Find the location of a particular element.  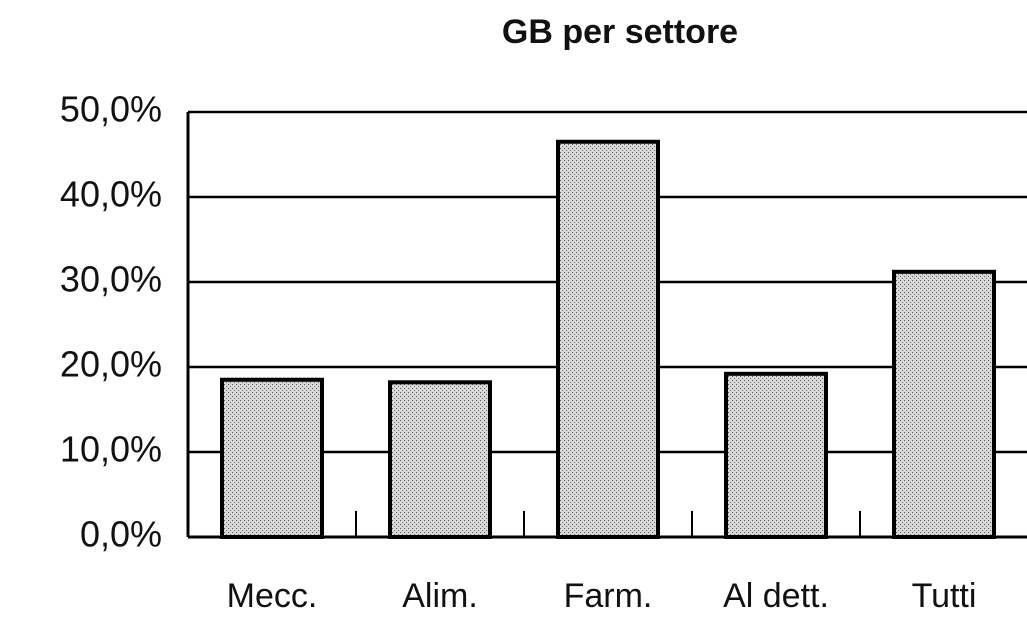

y-tick-label: 10,0% is located at coordinates (111, 449).